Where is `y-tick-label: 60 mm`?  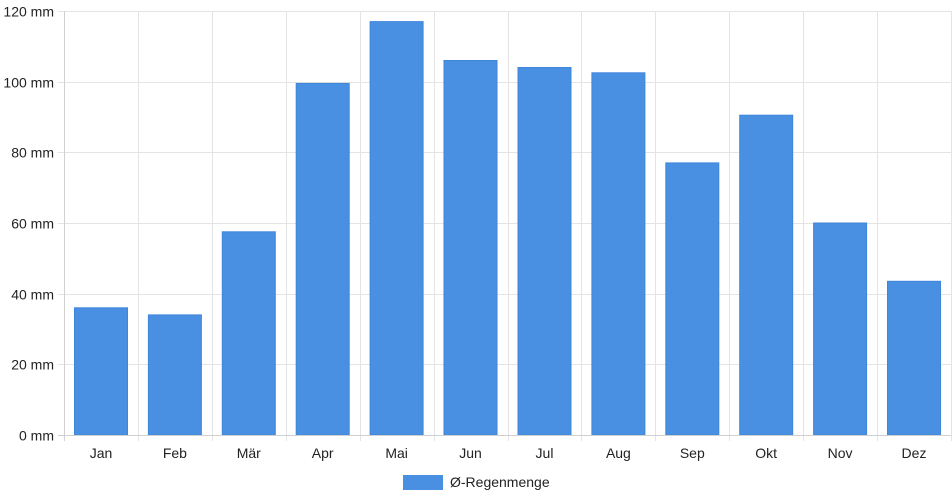 y-tick-label: 60 mm is located at coordinates (32, 224).